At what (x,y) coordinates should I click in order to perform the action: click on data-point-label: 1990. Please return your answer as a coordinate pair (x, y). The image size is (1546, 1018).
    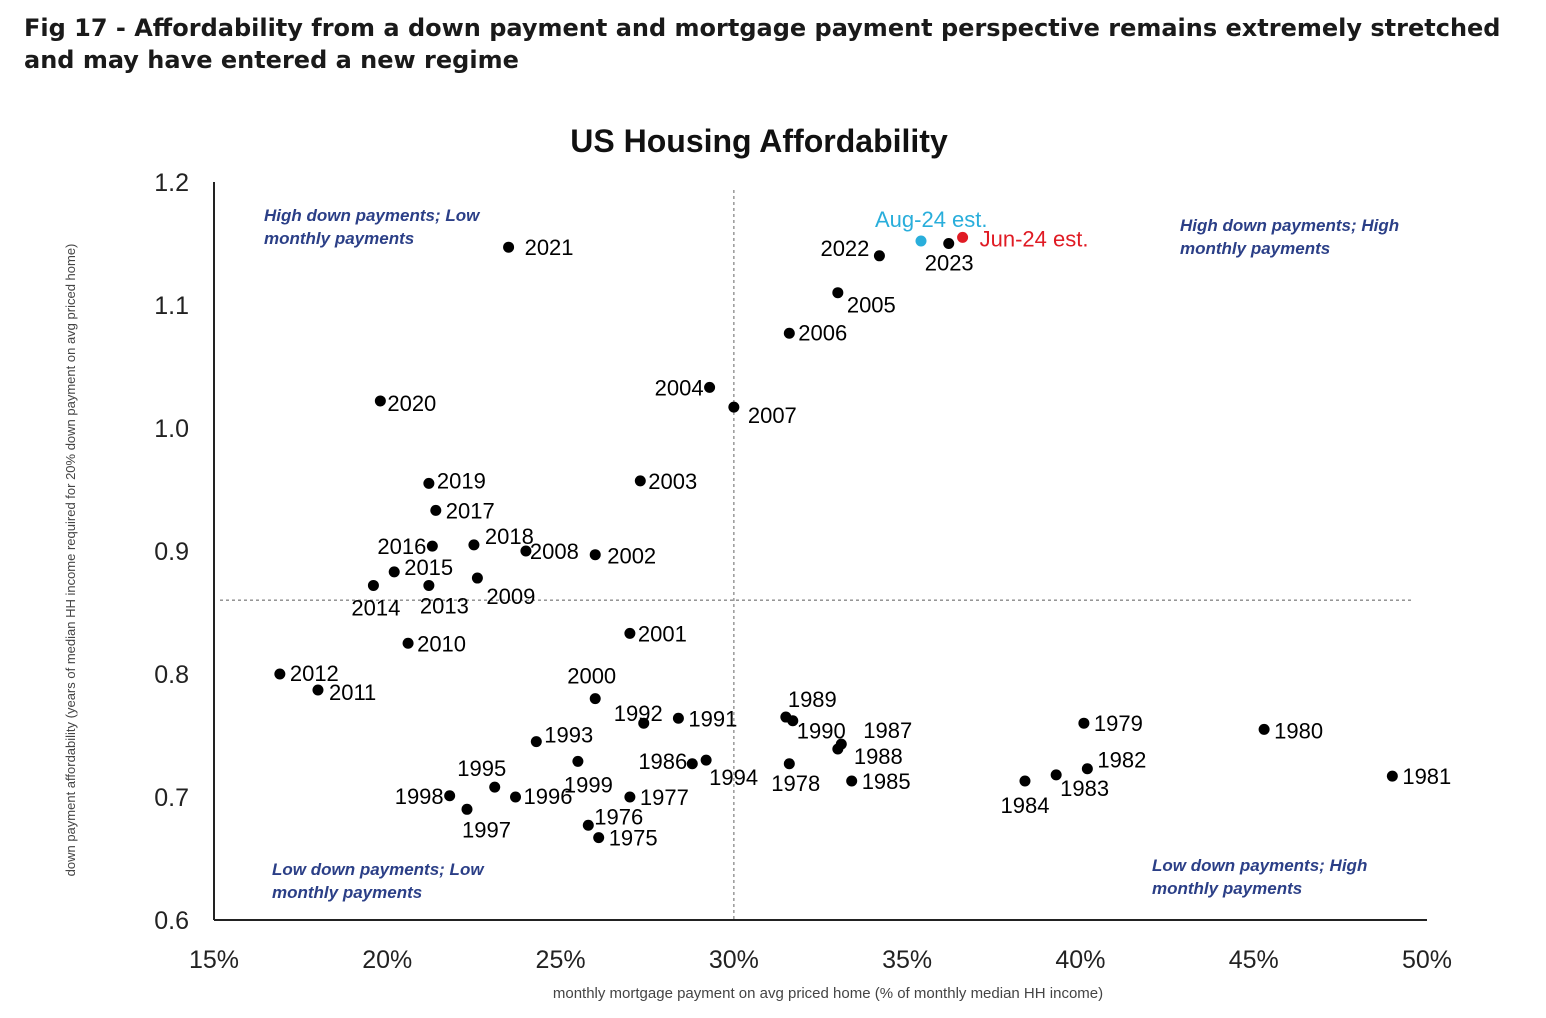
    Looking at the image, I should click on (821, 731).